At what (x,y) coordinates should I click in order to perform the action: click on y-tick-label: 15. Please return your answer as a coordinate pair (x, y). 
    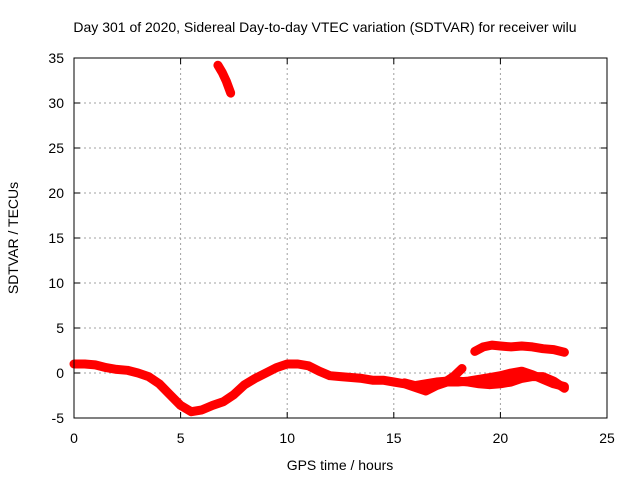
    Looking at the image, I should click on (56, 238).